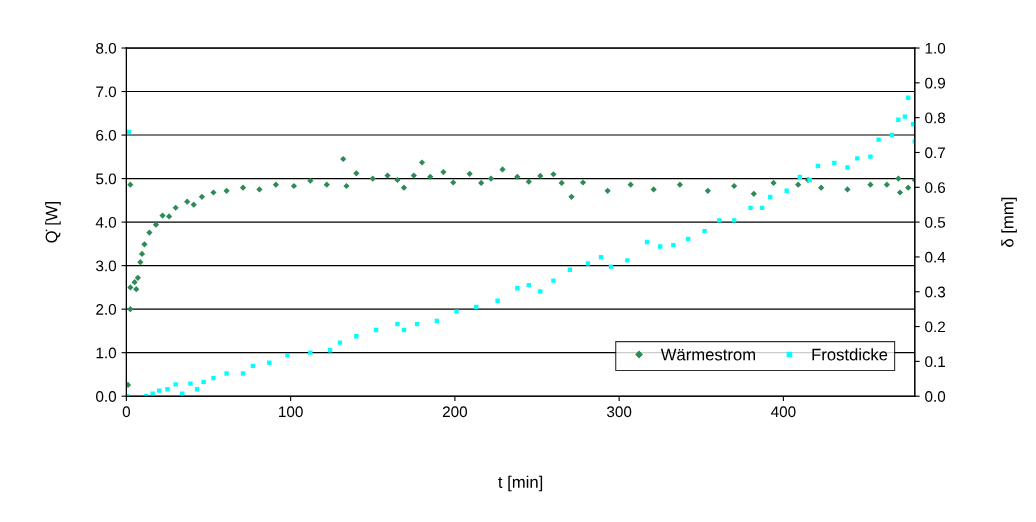  What do you see at coordinates (291, 412) in the screenshot?
I see `x-tick-label: 100` at bounding box center [291, 412].